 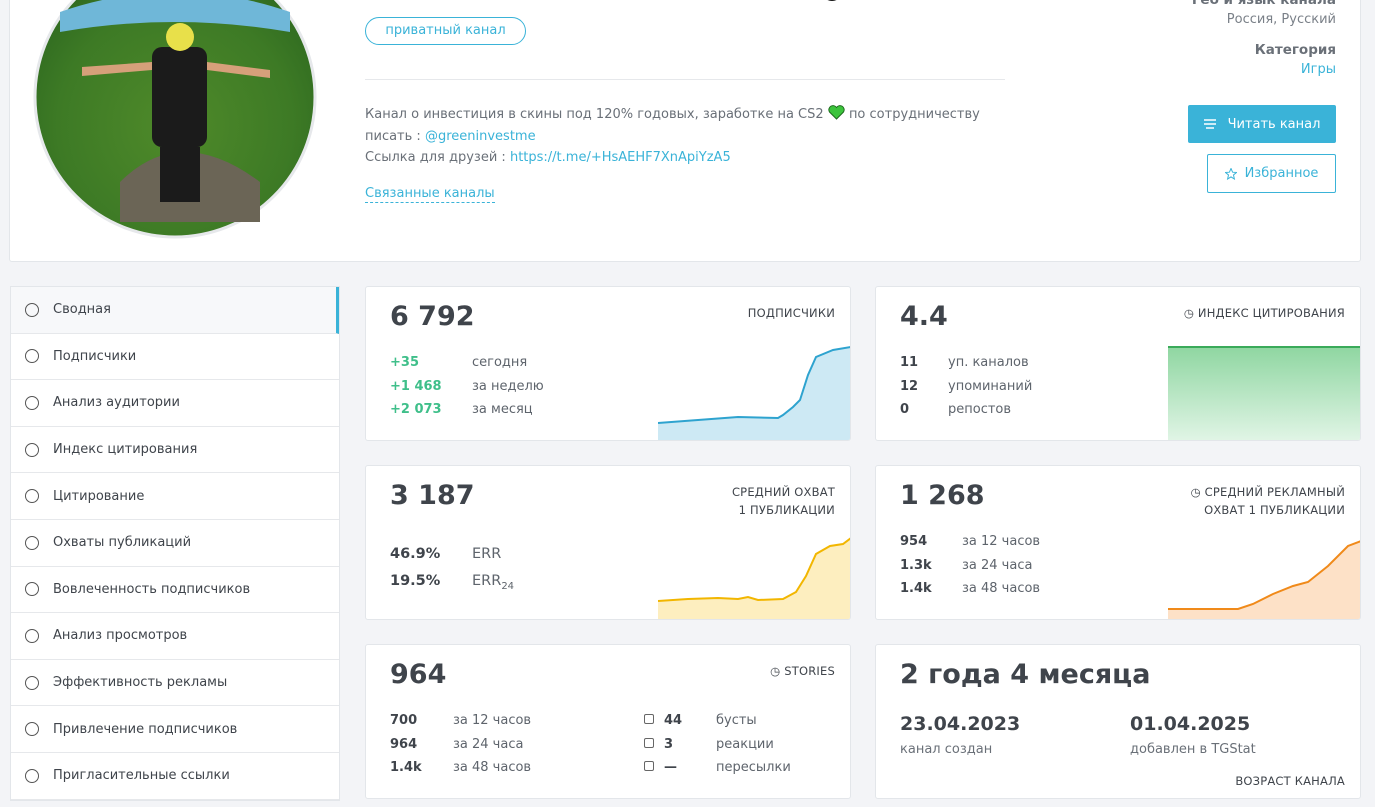 What do you see at coordinates (1318, 69) in the screenshot?
I see `category-value: Игры` at bounding box center [1318, 69].